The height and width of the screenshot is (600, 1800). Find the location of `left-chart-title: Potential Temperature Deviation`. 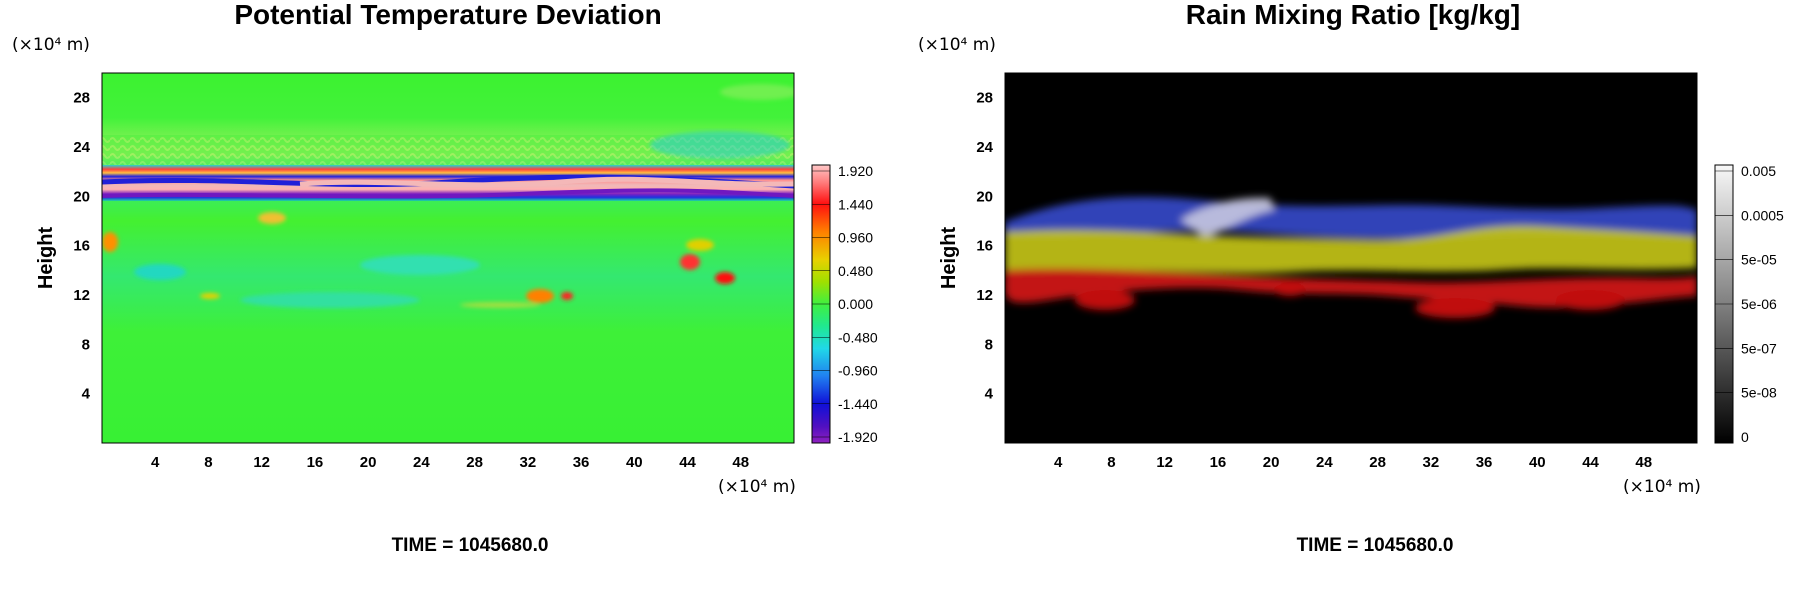

left-chart-title: Potential Temperature Deviation is located at coordinates (447, 15).